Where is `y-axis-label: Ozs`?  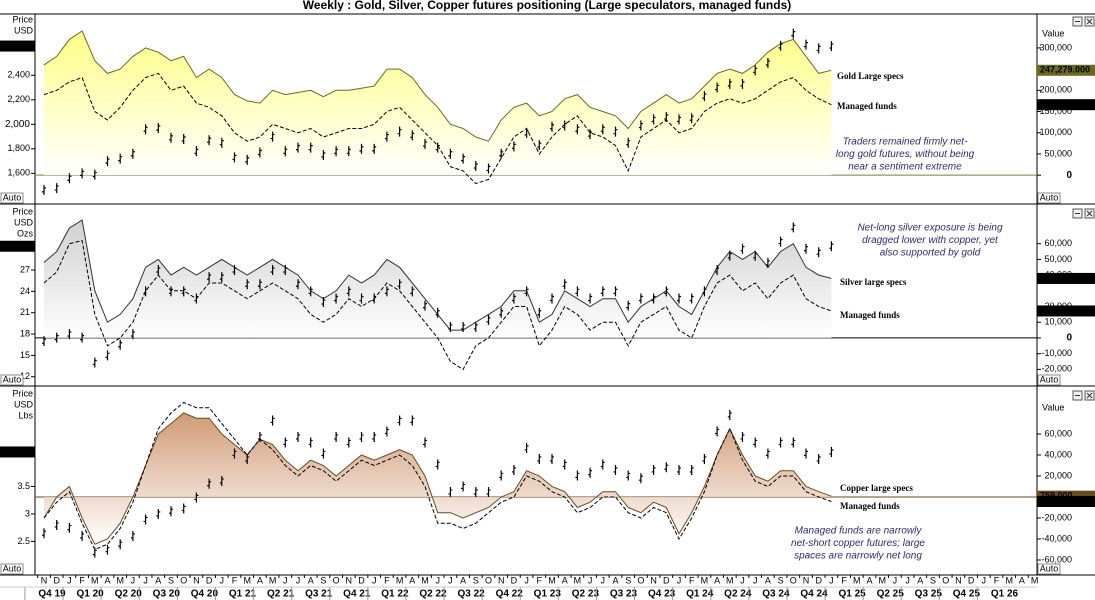
y-axis-label: Ozs is located at coordinates (25, 233).